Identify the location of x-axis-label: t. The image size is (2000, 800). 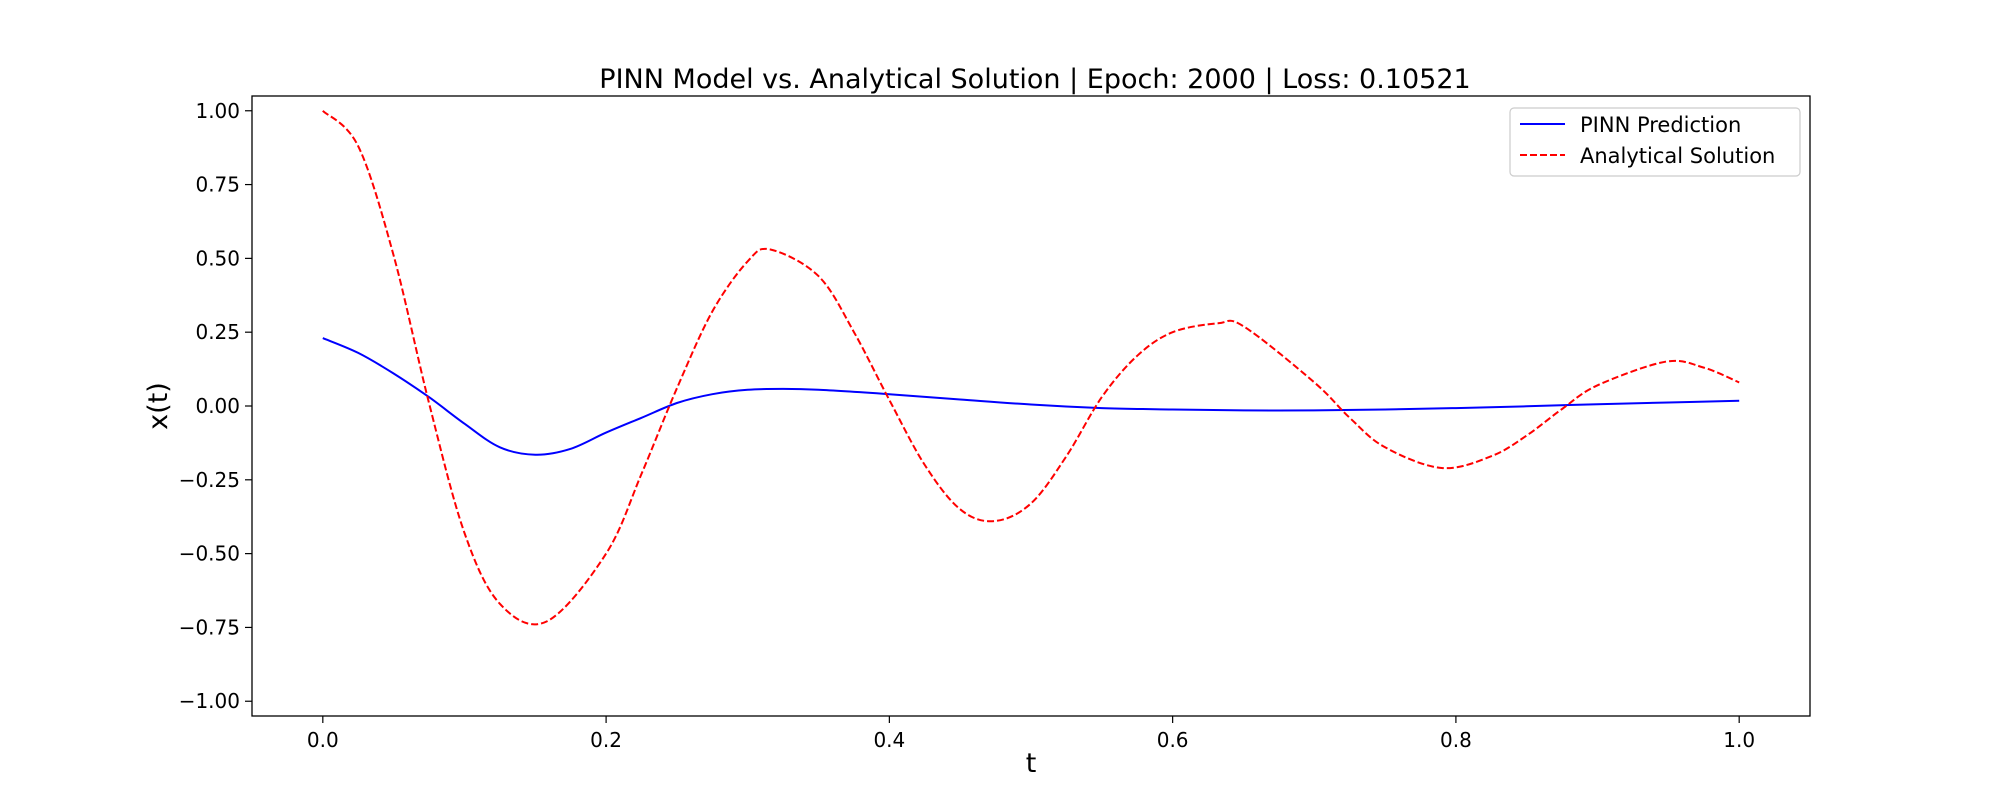
(1031, 763).